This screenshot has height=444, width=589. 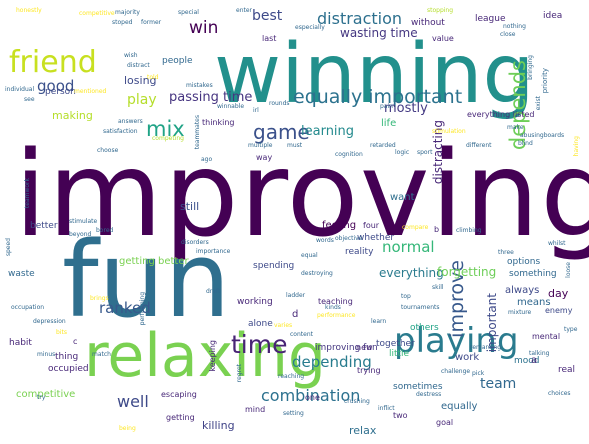 What do you see at coordinates (332, 362) in the screenshot?
I see `word-depending: depending` at bounding box center [332, 362].